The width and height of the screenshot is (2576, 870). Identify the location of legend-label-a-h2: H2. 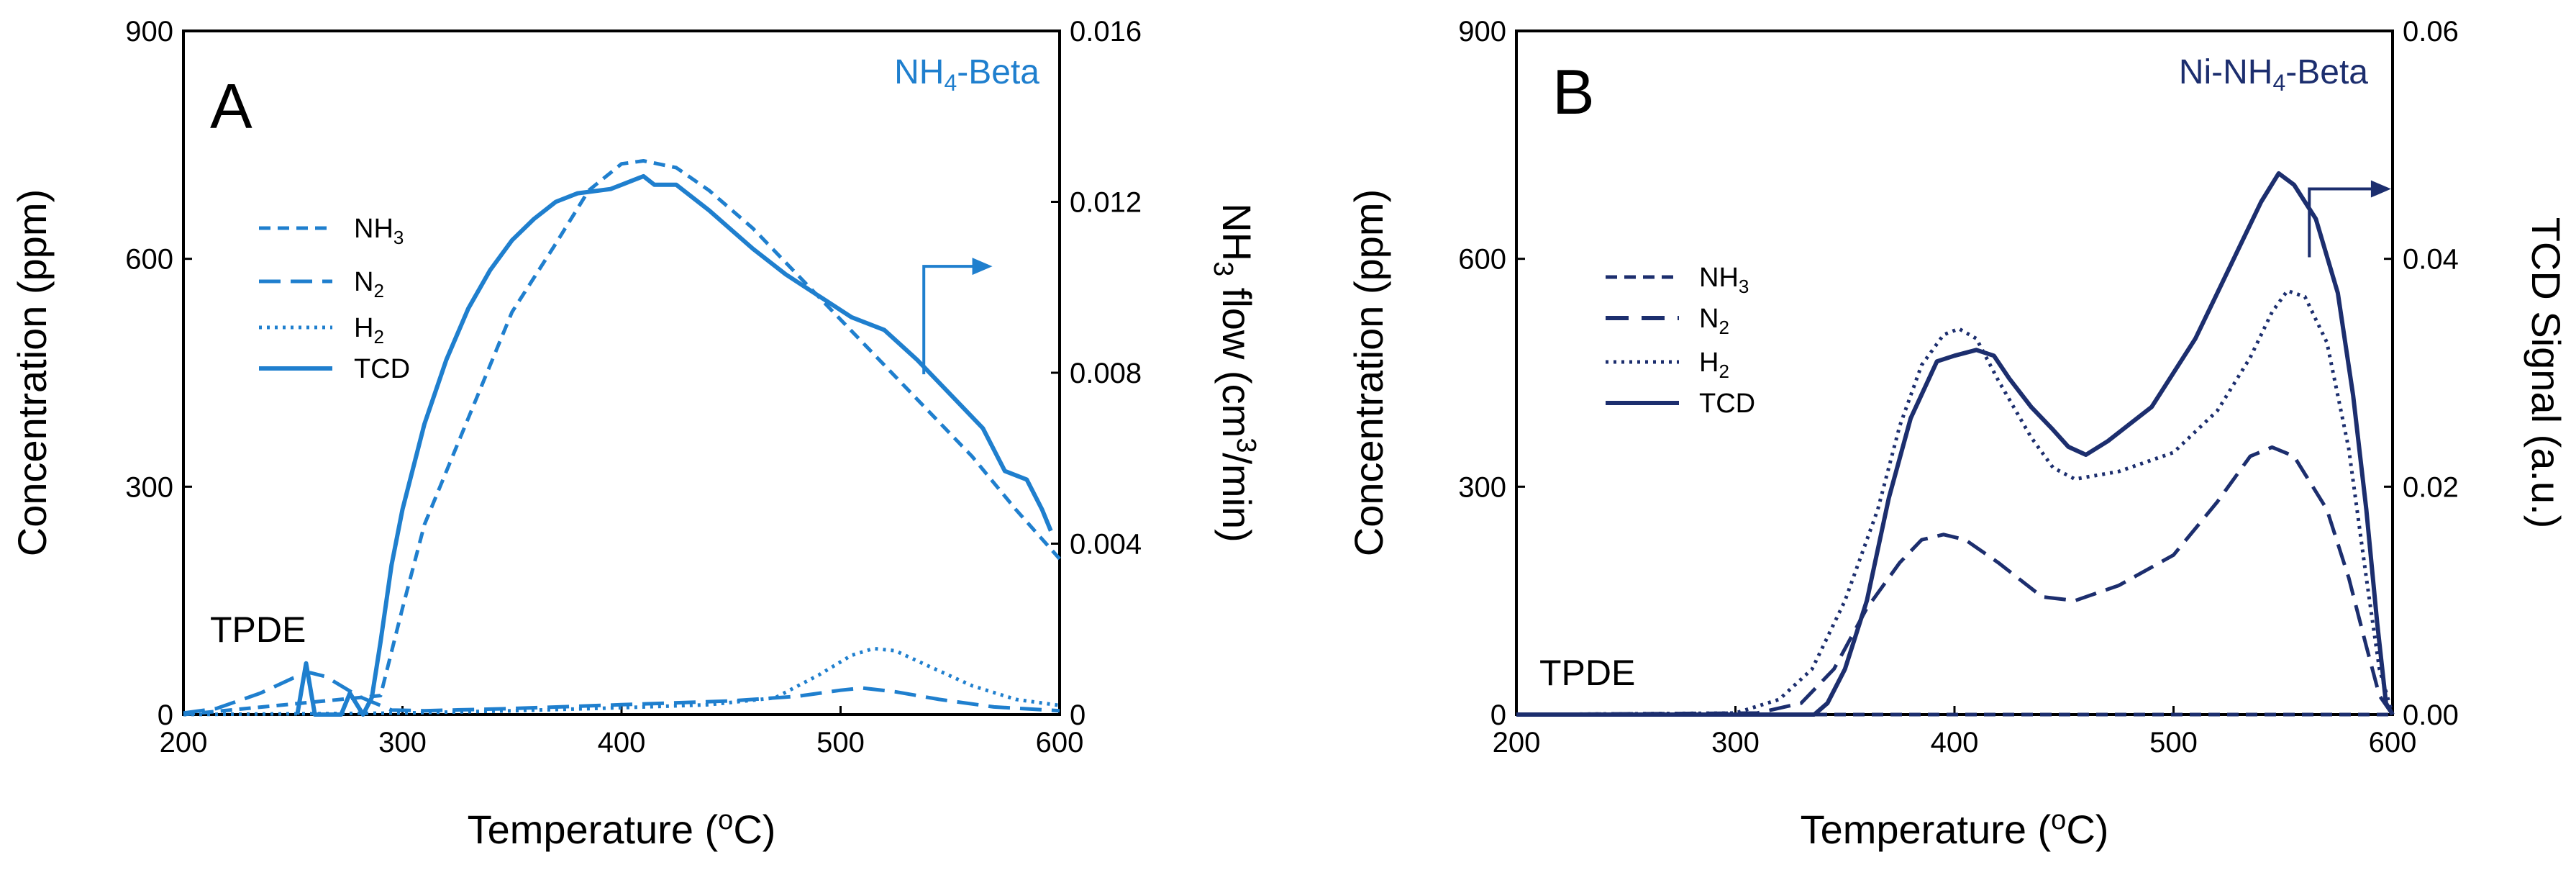
(369, 330).